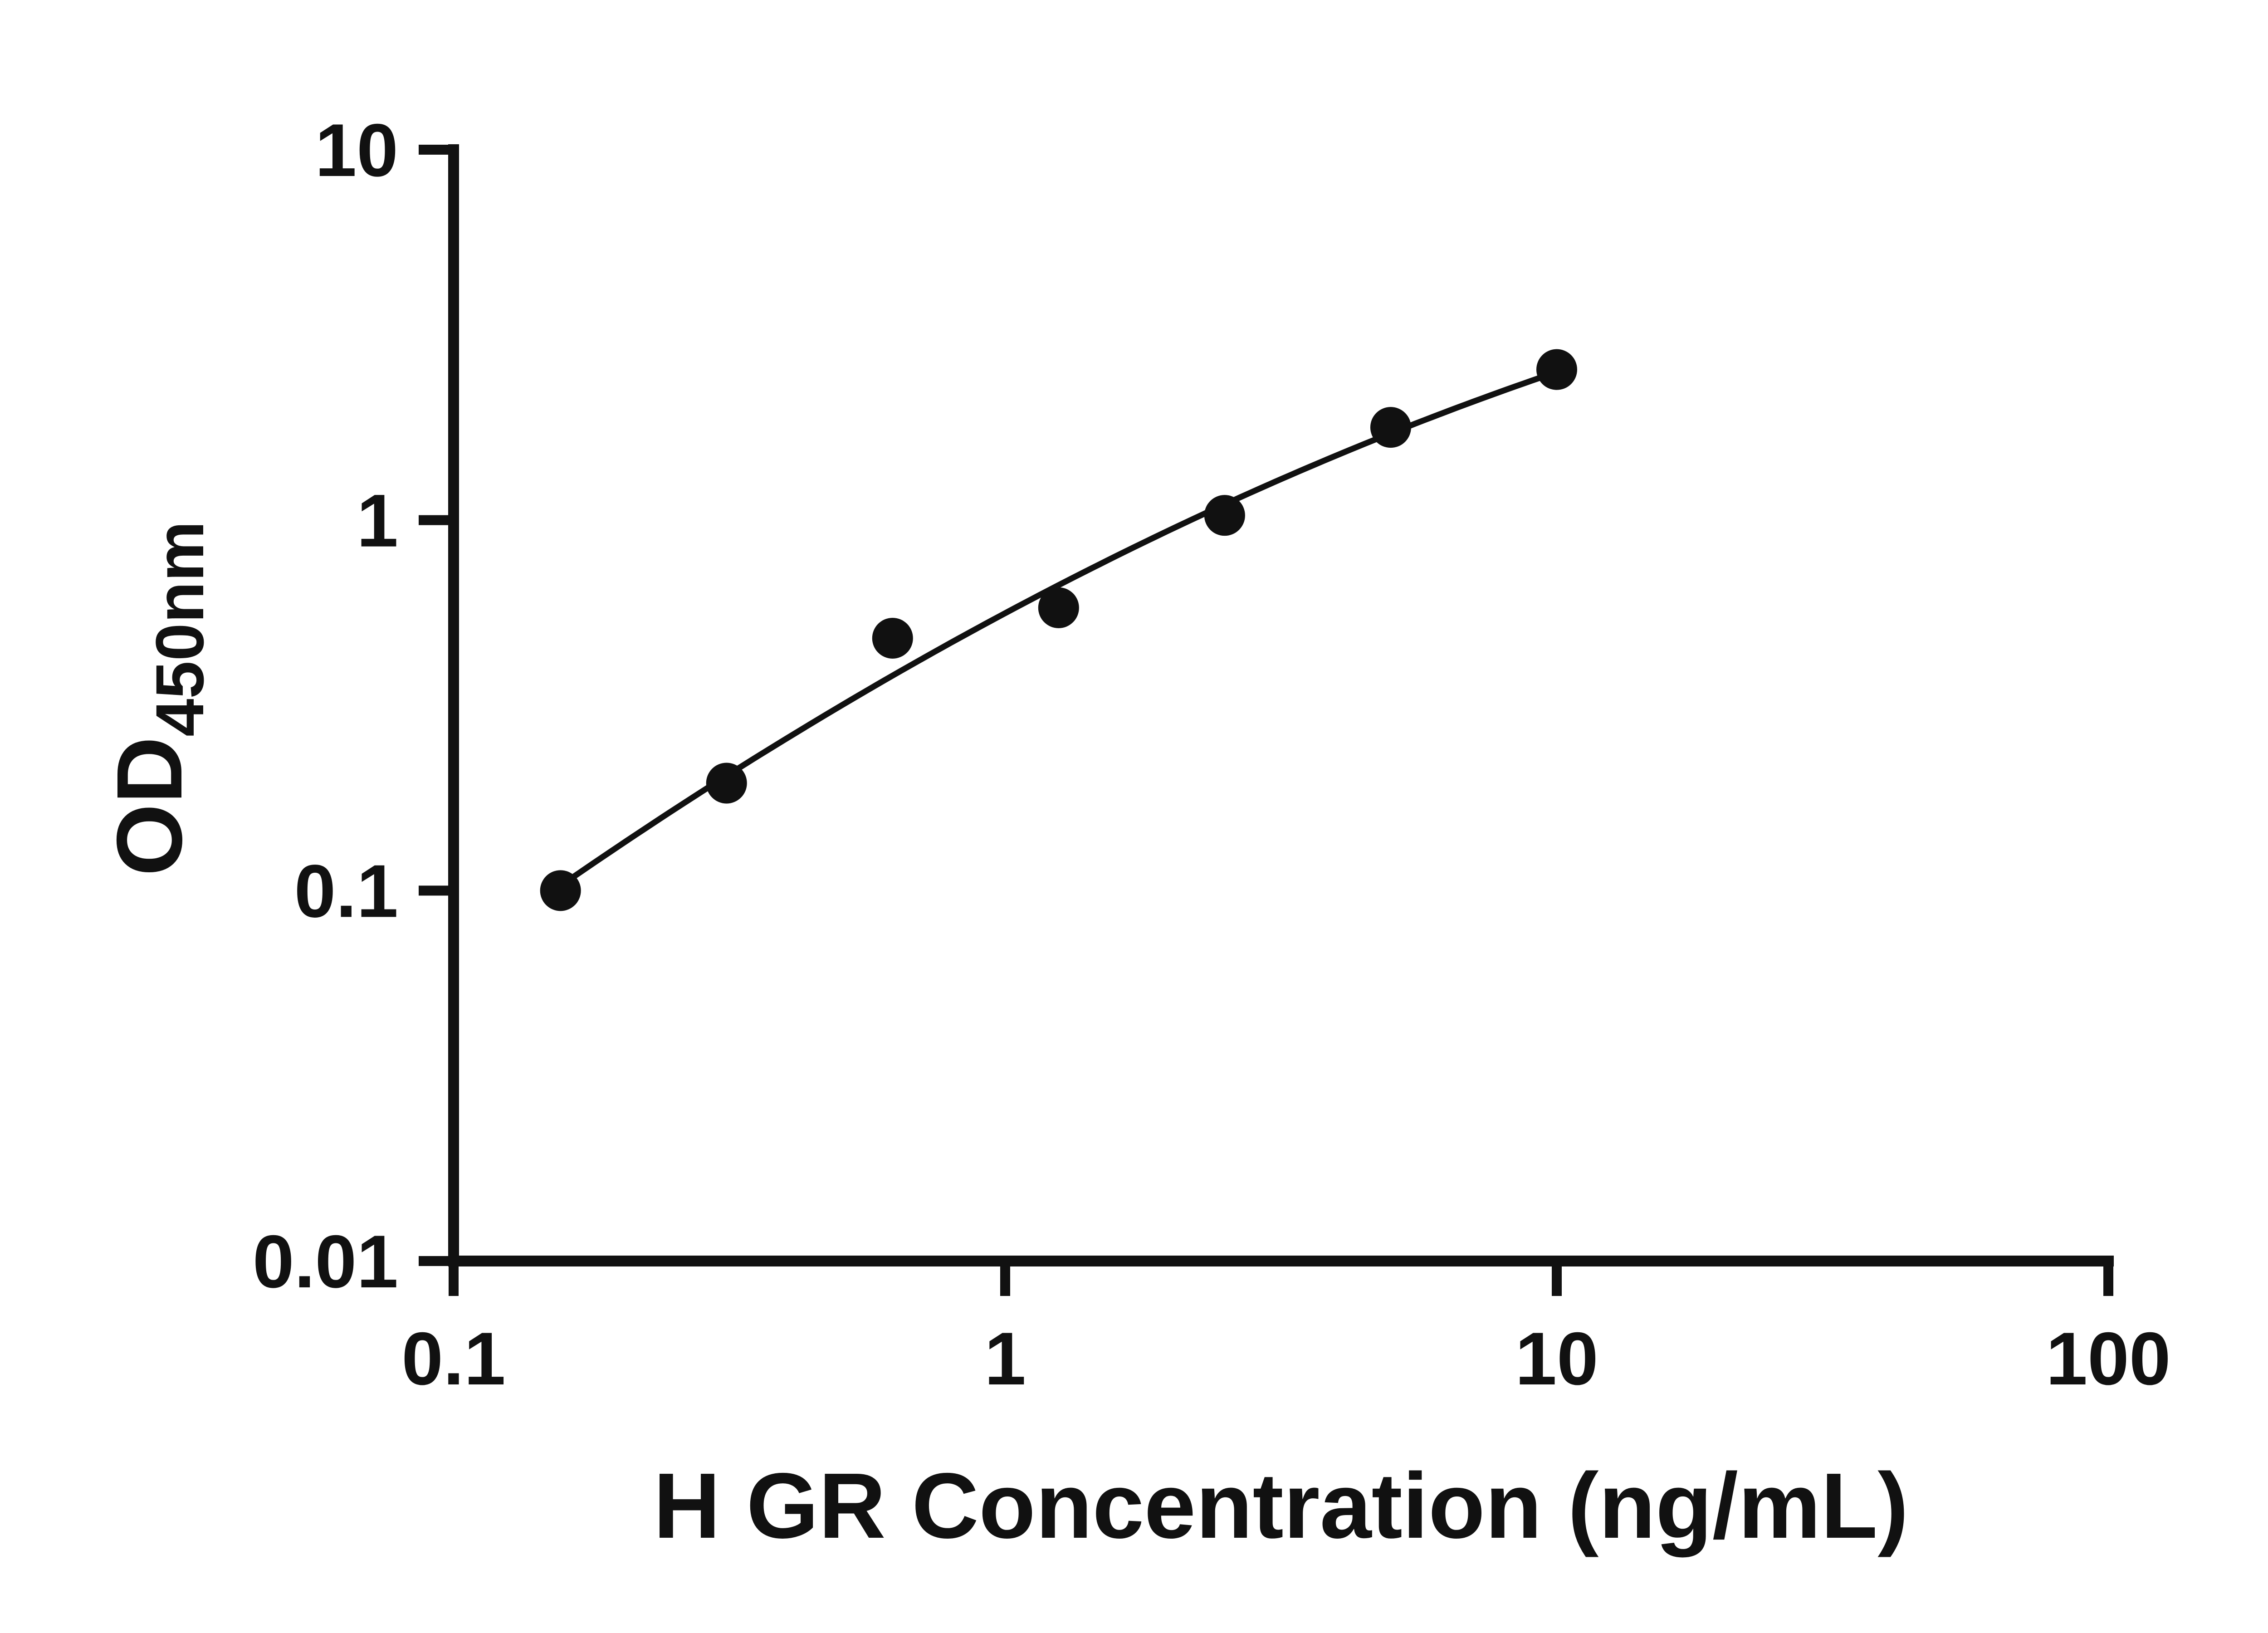  What do you see at coordinates (1005, 1358) in the screenshot?
I see `x-tick-label: 1` at bounding box center [1005, 1358].